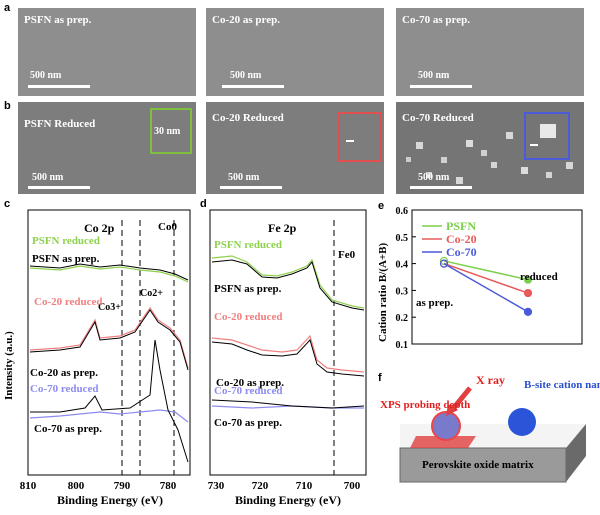  I want to click on legend-label: Co-20, so click(461, 239).